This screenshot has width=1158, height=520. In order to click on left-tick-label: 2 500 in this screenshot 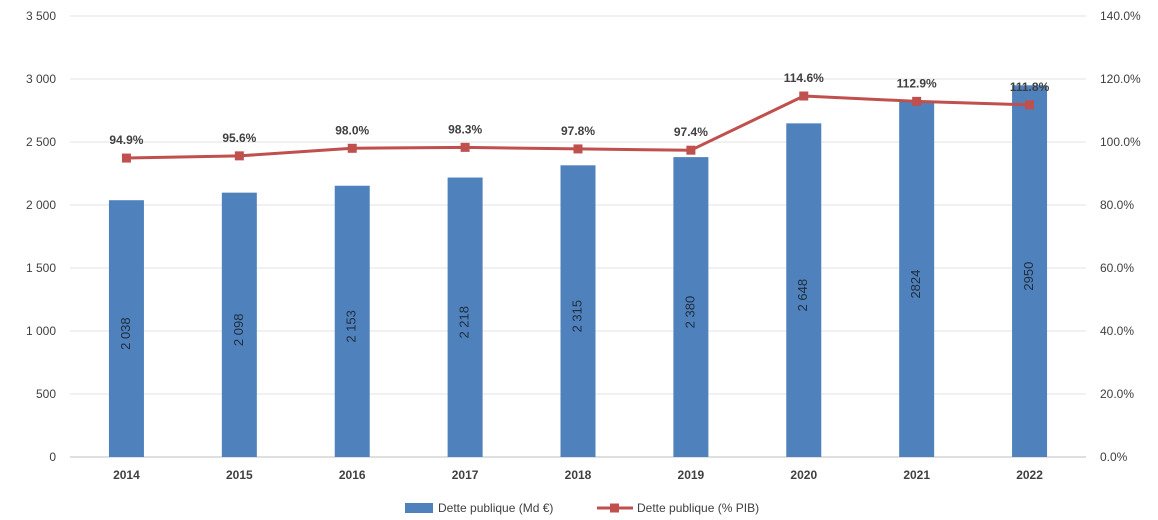, I will do `click(41, 142)`.